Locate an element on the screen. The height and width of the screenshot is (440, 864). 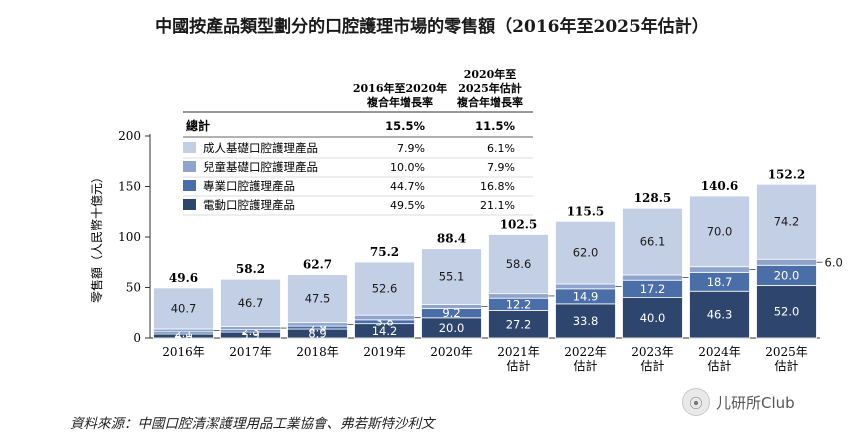
x-tick-label: 2023年 is located at coordinates (652, 352).